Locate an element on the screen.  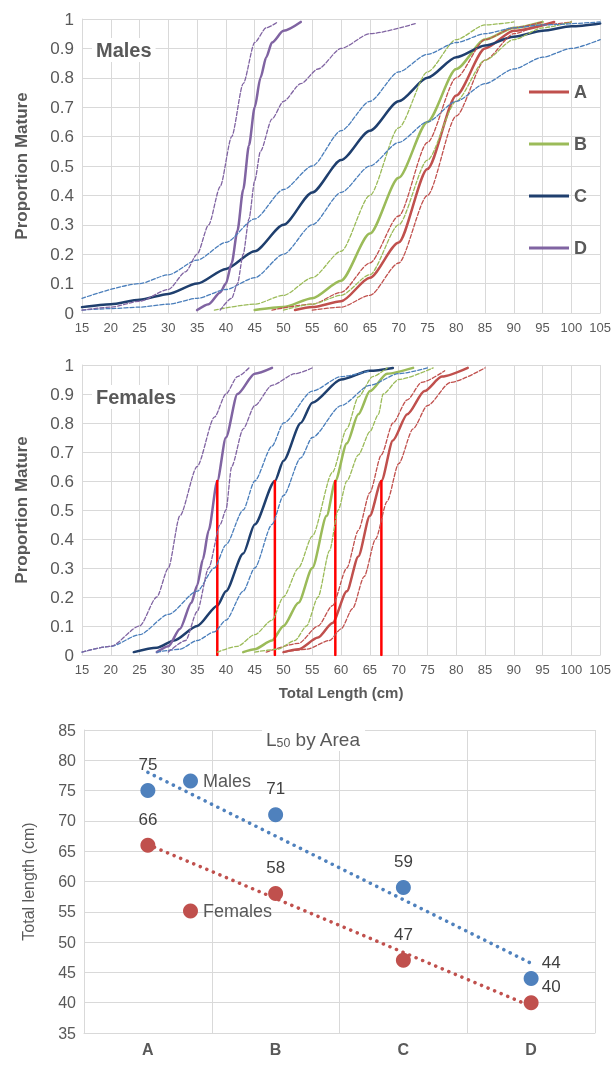
data-label: 47 is located at coordinates (403, 934).